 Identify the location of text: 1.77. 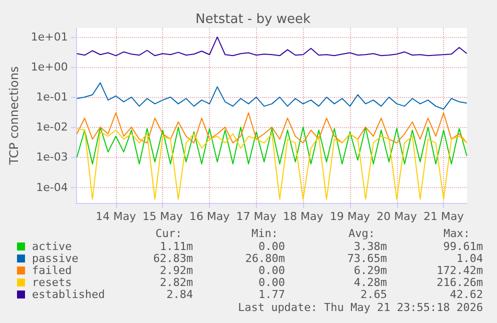
(271, 294).